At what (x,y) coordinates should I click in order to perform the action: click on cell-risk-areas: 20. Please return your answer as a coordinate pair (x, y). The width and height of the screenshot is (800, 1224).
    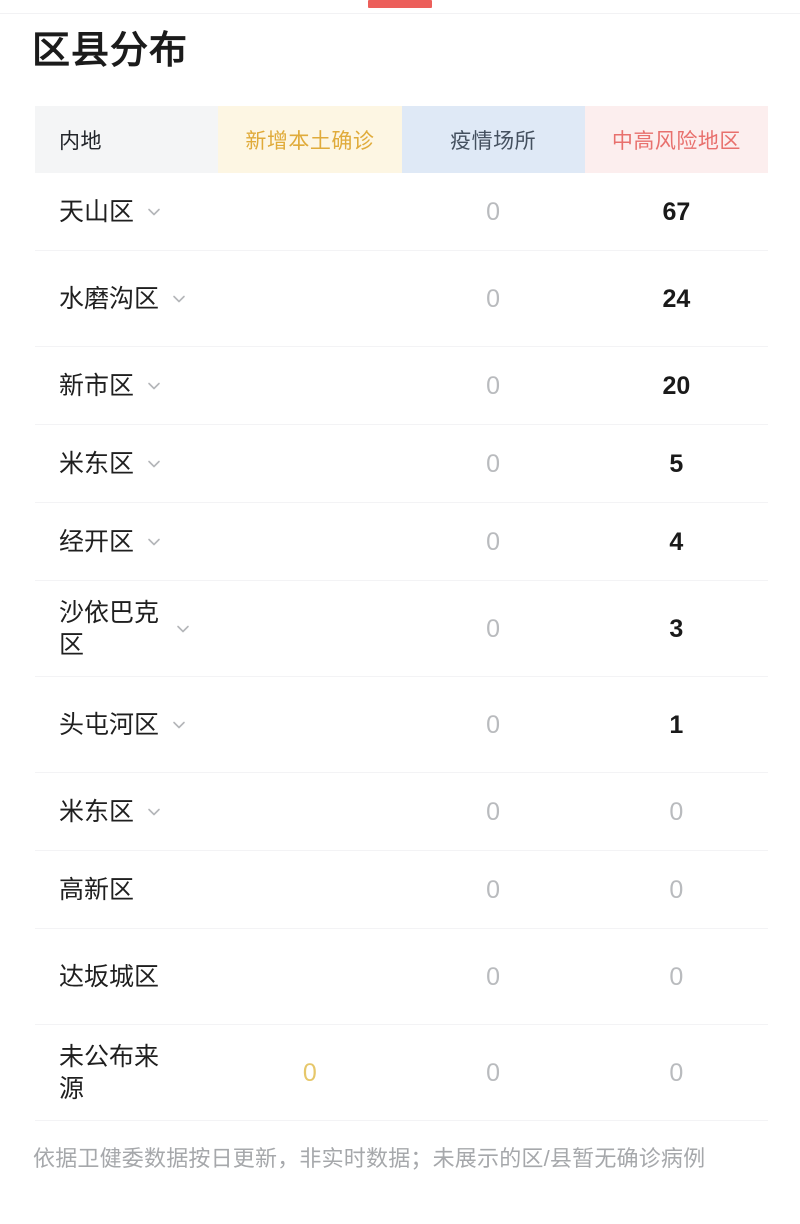
    Looking at the image, I should click on (676, 386).